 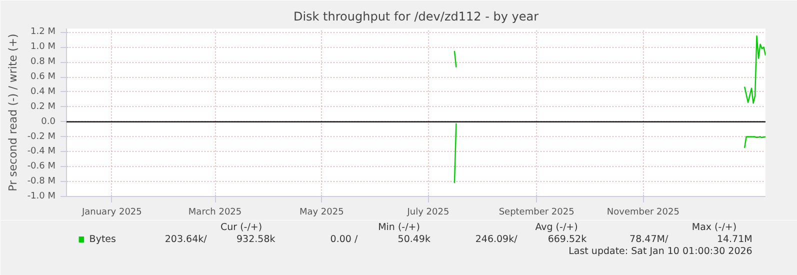 What do you see at coordinates (568, 239) in the screenshot?
I see `text: 669.52k` at bounding box center [568, 239].